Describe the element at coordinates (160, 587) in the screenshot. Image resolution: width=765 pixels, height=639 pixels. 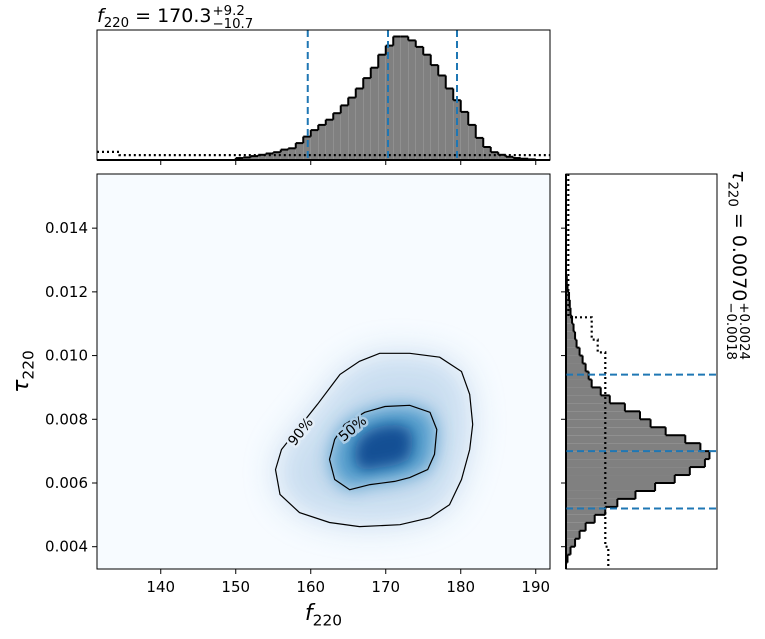
I see `x-tick-label: 140` at that location.